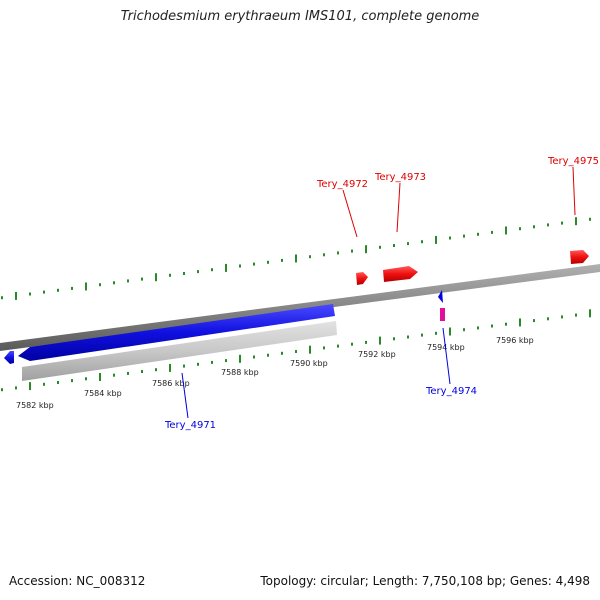  I want to click on outer-tick-track, so click(296, 258).